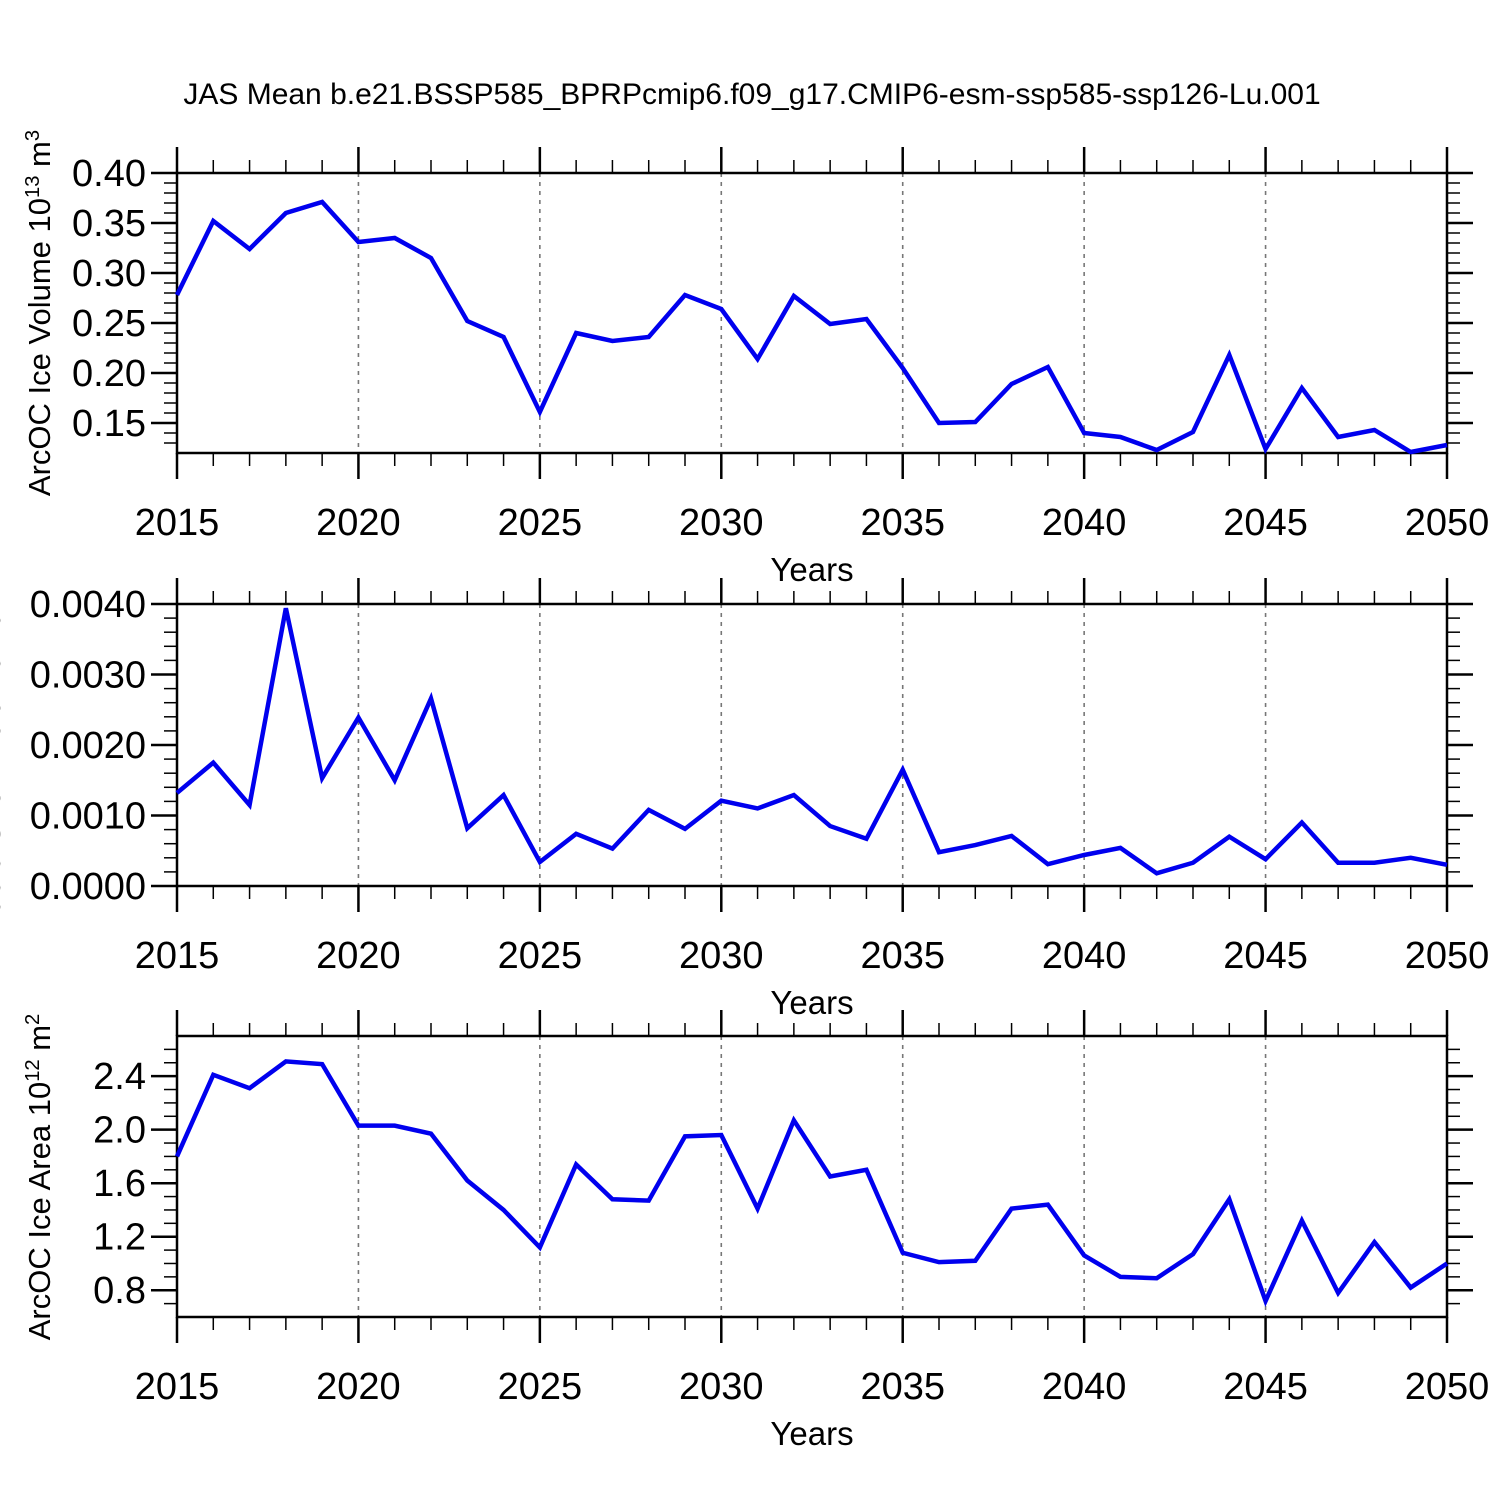 Image resolution: width=1500 pixels, height=1500 pixels. Describe the element at coordinates (88, 605) in the screenshot. I see `y-tick-label: 0.0040` at that location.